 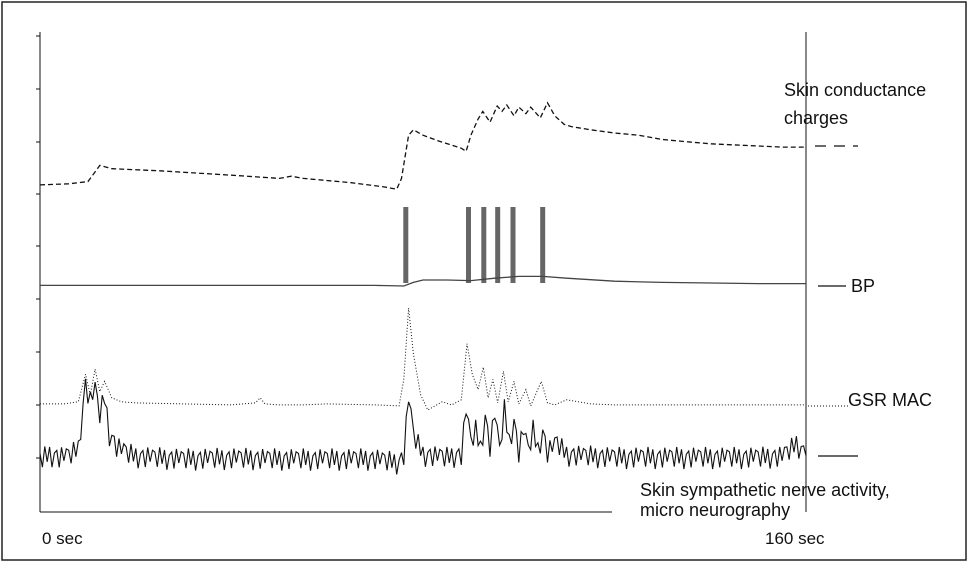 I want to click on legend-label-skin-nerve: Skin sympathetic nerve activity,, so click(x=765, y=490).